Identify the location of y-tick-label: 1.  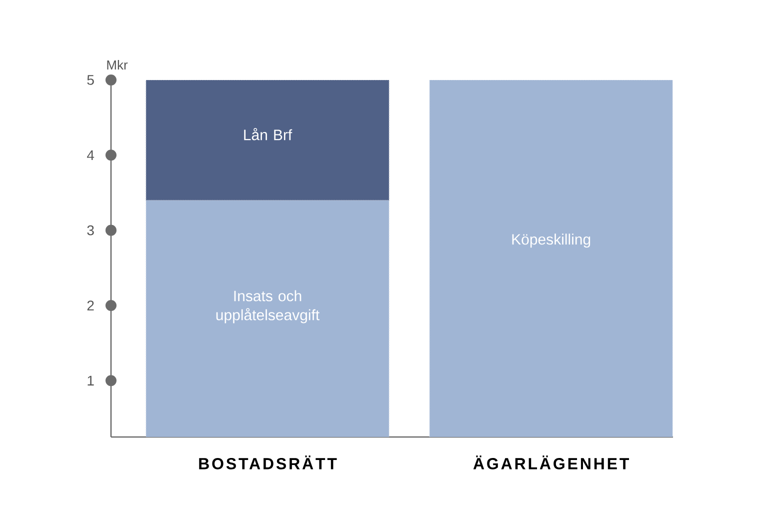
(91, 381).